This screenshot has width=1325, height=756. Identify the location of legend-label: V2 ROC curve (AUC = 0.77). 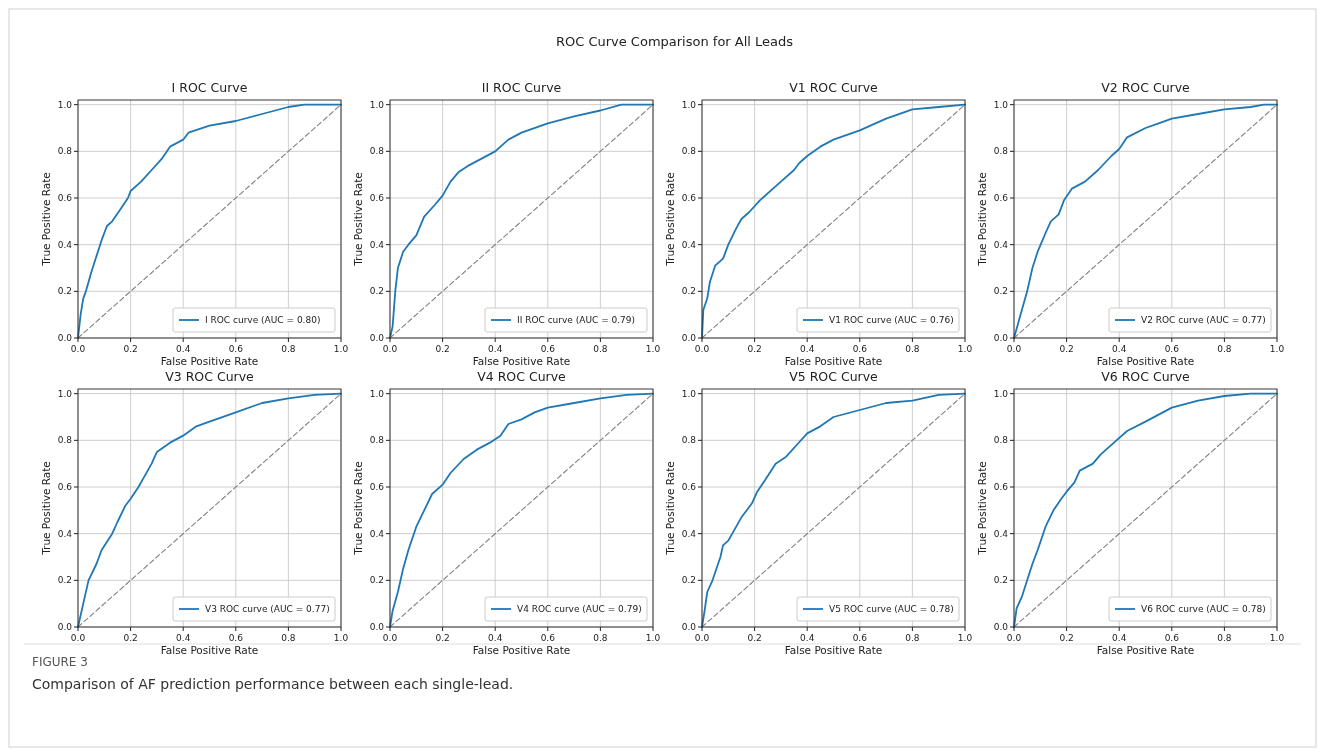
(1203, 319).